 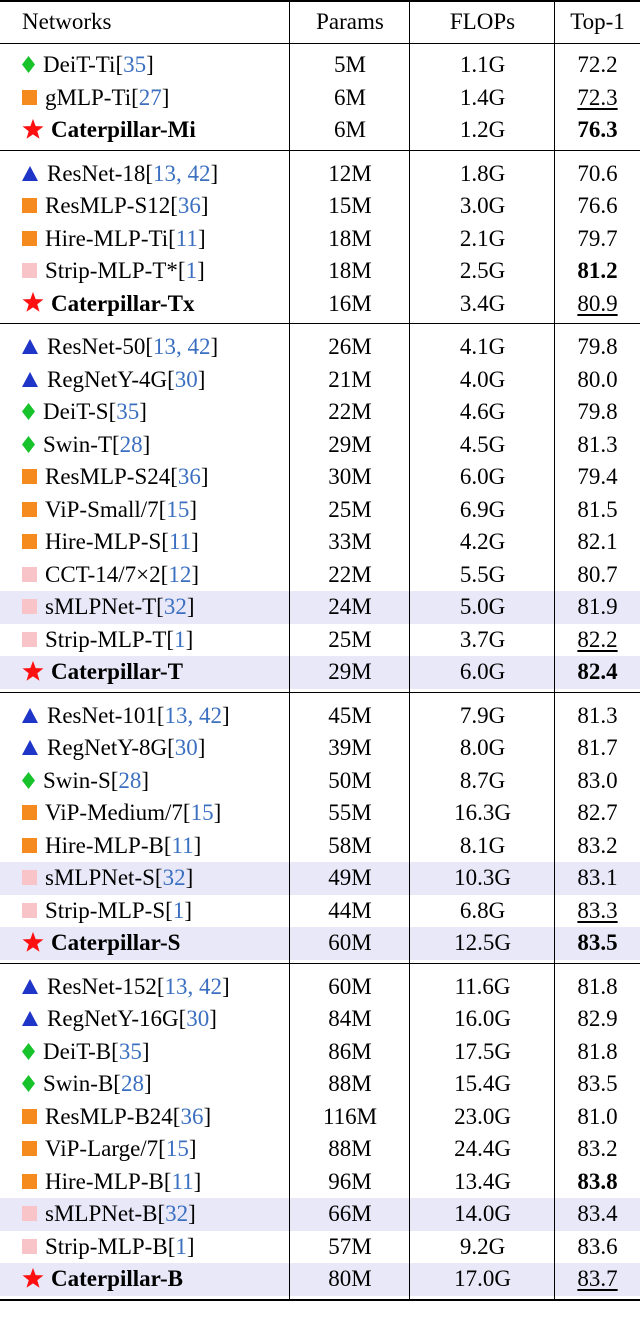 What do you see at coordinates (482, 1018) in the screenshot?
I see `flops-cell: 16.0G` at bounding box center [482, 1018].